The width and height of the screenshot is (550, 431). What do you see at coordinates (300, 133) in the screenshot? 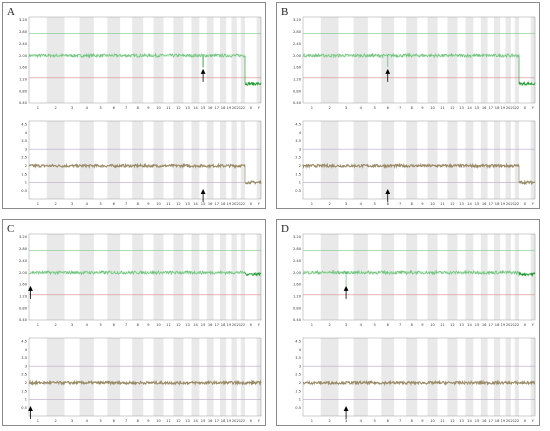
I see `y-tick-label: 4` at bounding box center [300, 133].